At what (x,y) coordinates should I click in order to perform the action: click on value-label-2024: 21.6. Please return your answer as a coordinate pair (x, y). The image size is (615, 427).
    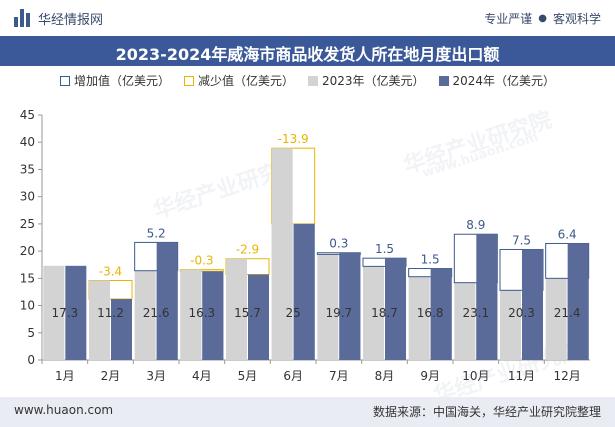
    Looking at the image, I should click on (156, 313).